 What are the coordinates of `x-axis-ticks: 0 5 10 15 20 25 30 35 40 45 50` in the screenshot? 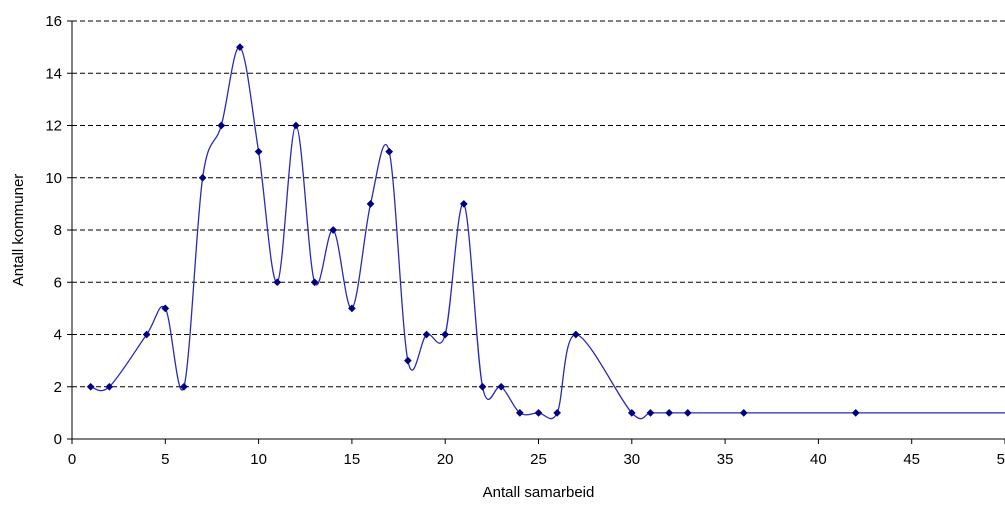 It's located at (536, 453).